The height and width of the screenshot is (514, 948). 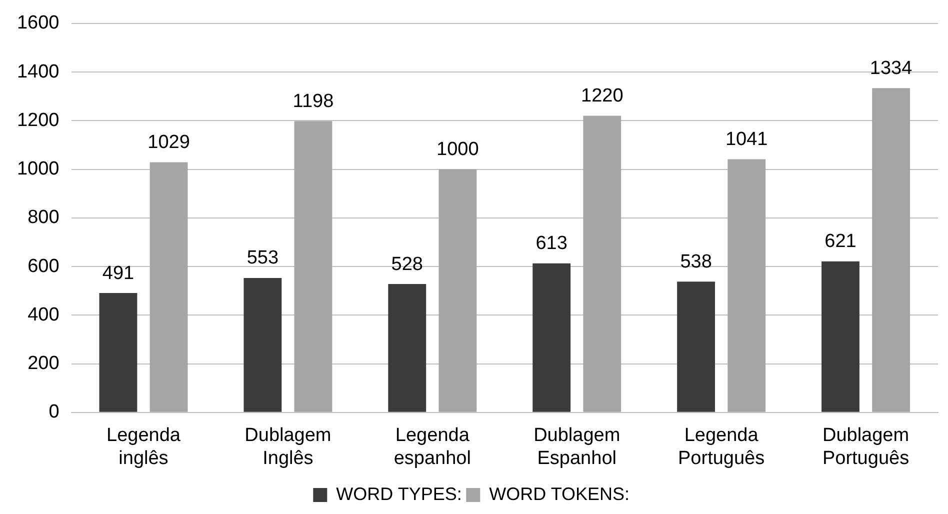 I want to click on data-label: 528, so click(x=407, y=264).